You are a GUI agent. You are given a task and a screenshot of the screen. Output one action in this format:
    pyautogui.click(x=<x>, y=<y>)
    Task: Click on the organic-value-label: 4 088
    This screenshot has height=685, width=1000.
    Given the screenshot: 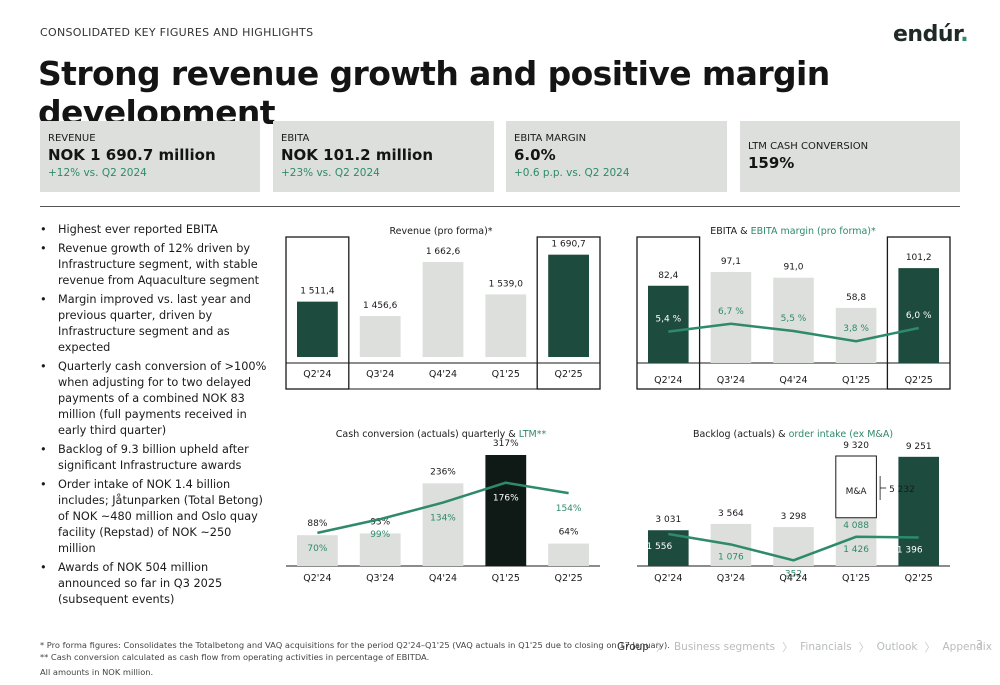 What is the action you would take?
    pyautogui.click(x=856, y=526)
    